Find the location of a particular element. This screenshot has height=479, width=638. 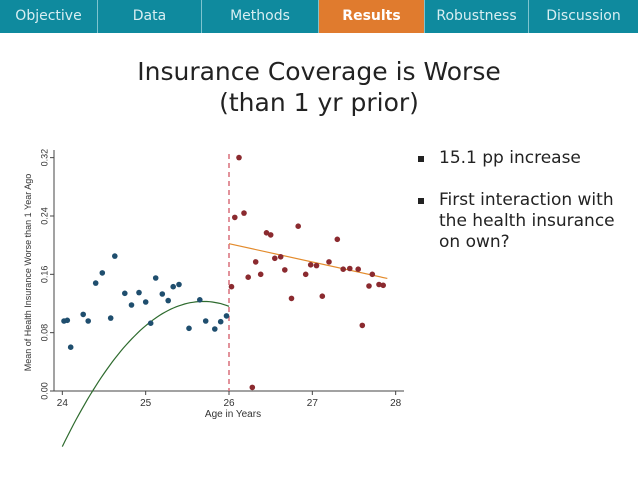

y-tick-label: 0.16 is located at coordinates (44, 275).